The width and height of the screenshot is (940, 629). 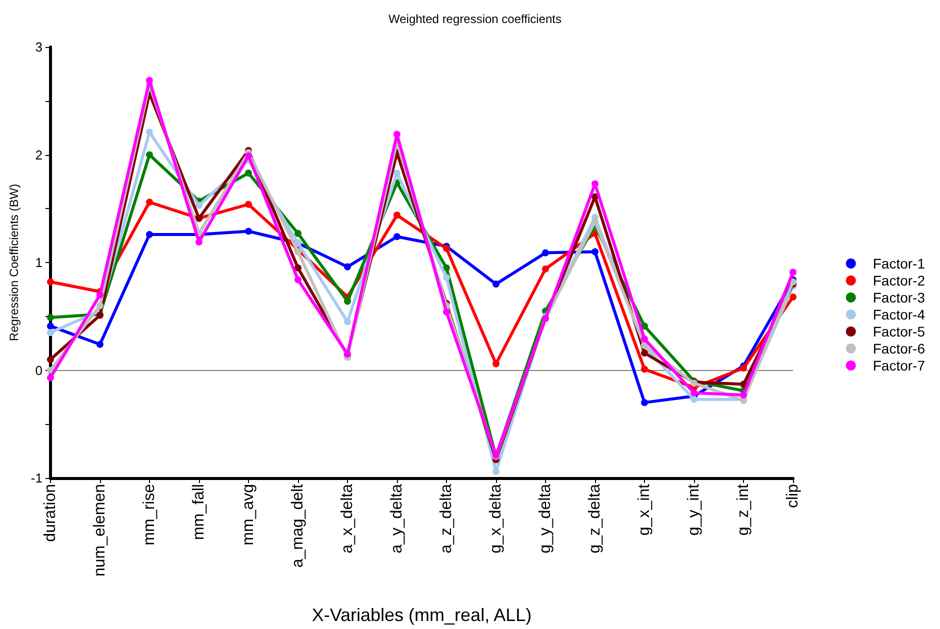 What do you see at coordinates (50, 513) in the screenshot?
I see `x-tick-label: duration` at bounding box center [50, 513].